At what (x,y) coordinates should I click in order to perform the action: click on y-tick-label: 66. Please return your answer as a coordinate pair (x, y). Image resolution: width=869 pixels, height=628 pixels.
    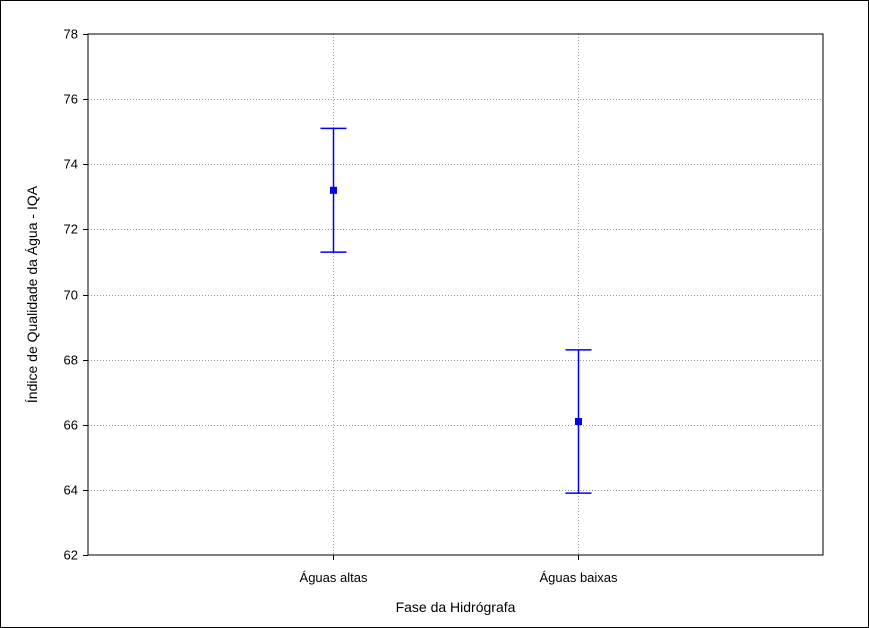
    Looking at the image, I should click on (71, 425).